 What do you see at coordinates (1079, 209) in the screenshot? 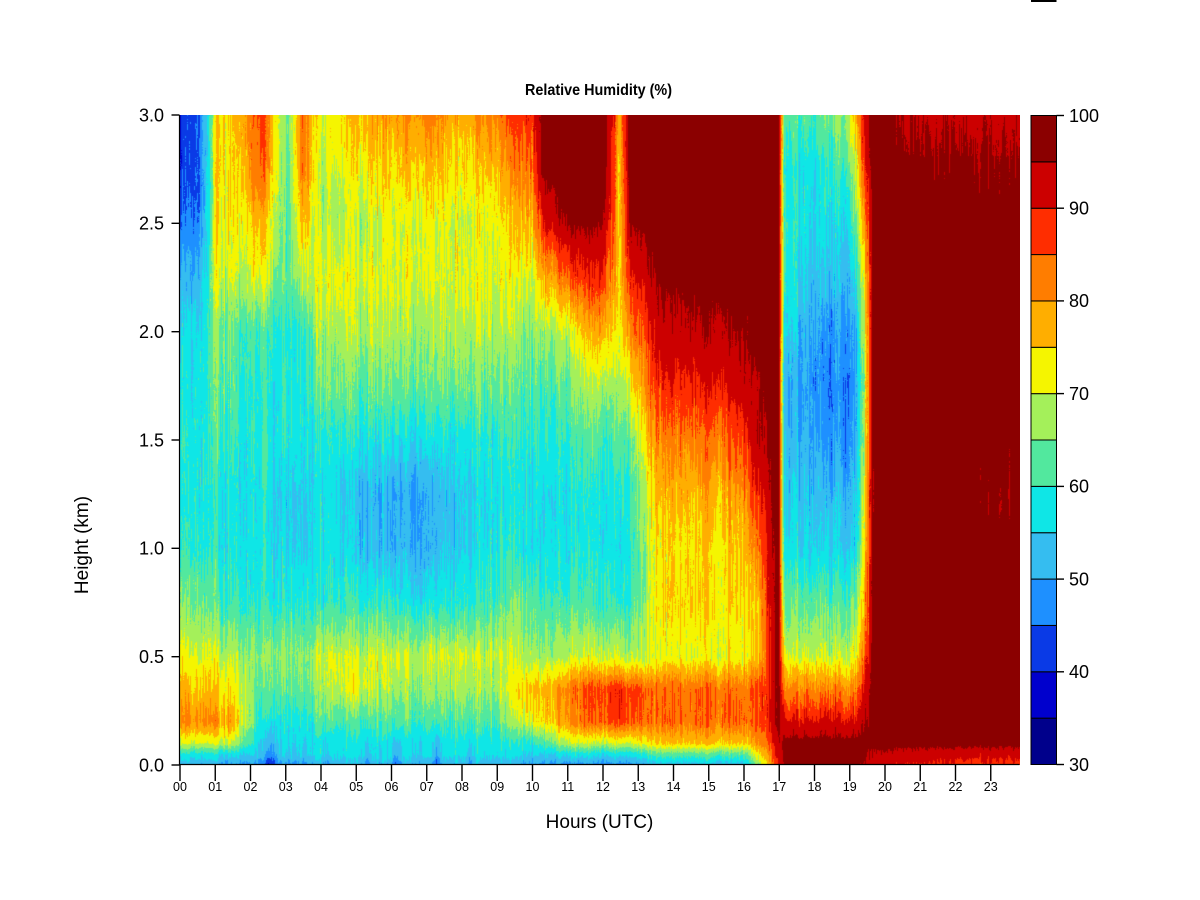
I see `svg-text: 90` at bounding box center [1079, 209].